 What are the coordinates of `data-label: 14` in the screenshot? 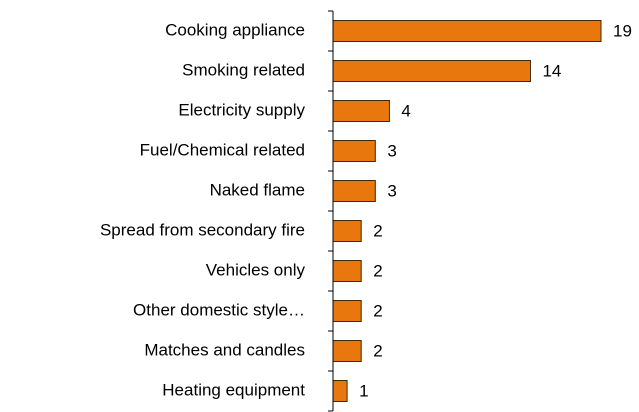 It's located at (551, 70).